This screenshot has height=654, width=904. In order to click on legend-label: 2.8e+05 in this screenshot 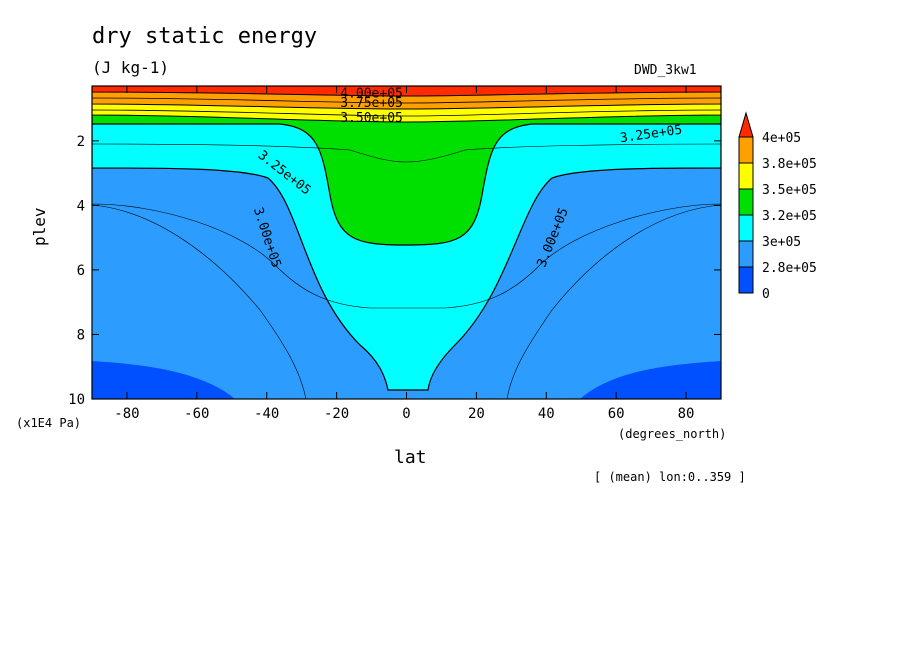, I will do `click(789, 268)`.